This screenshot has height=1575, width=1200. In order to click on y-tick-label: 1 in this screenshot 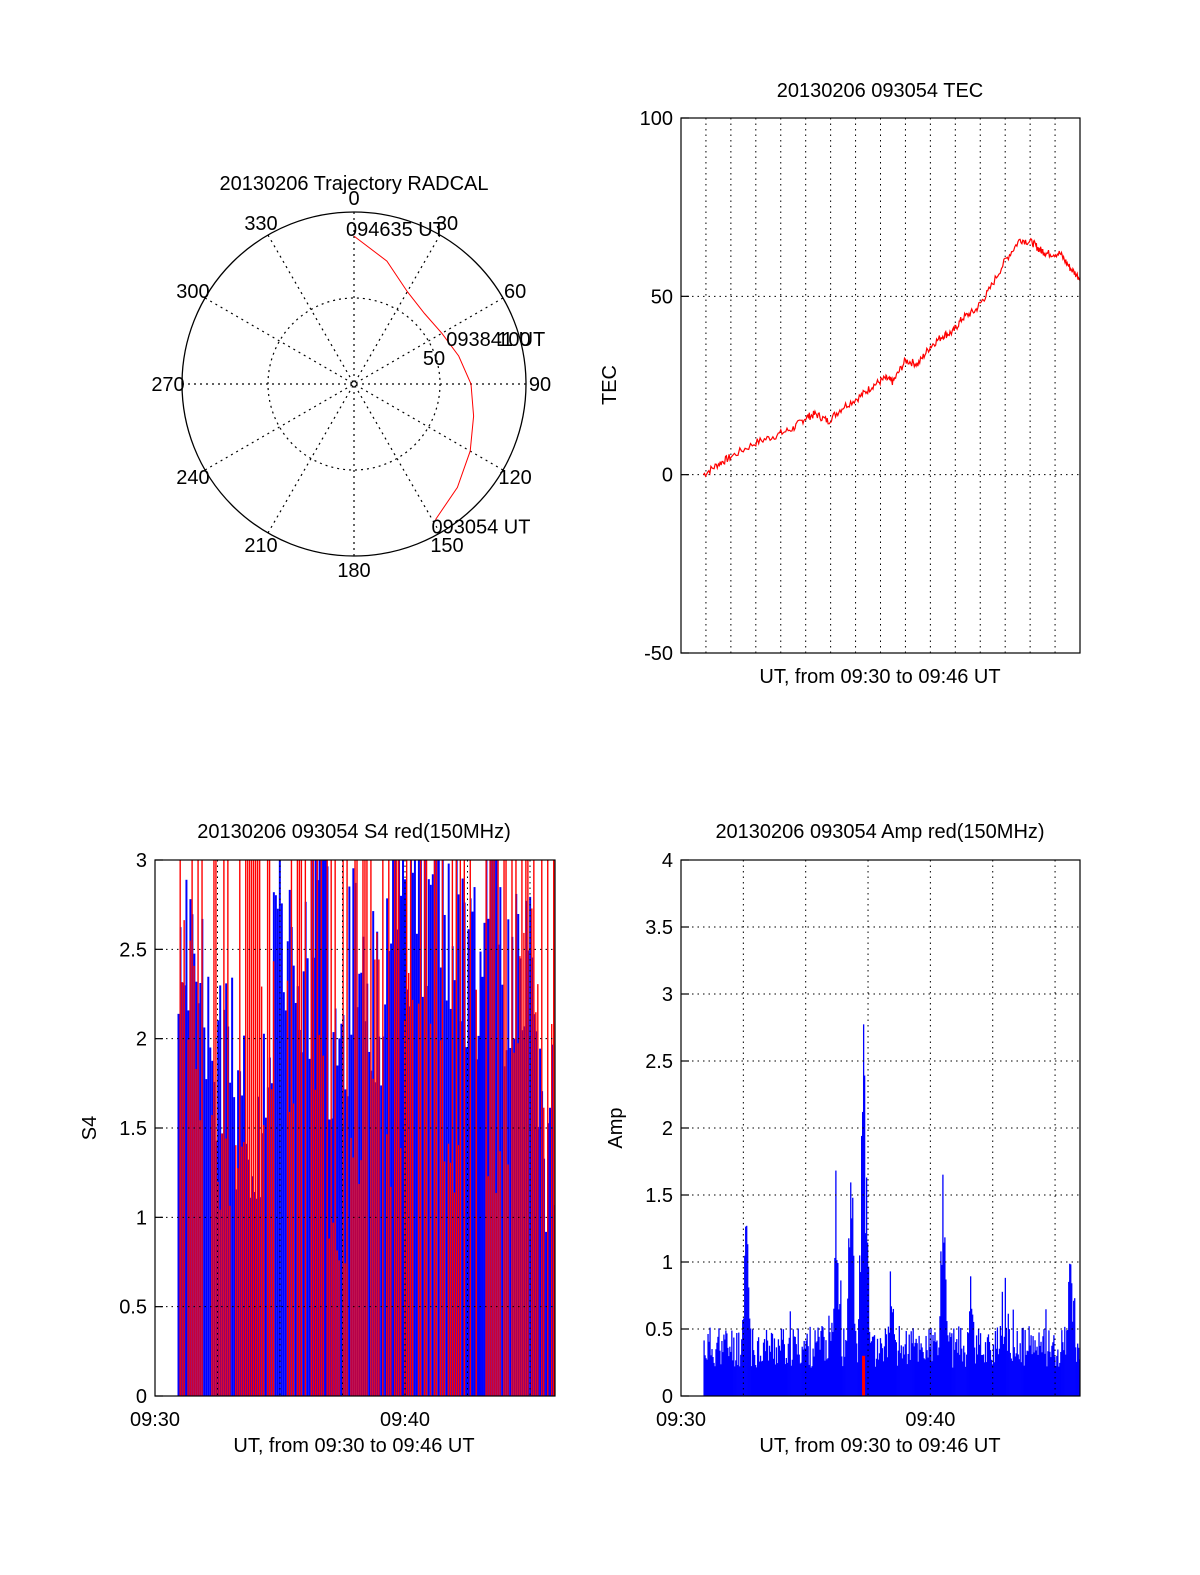, I will do `click(667, 1263)`.